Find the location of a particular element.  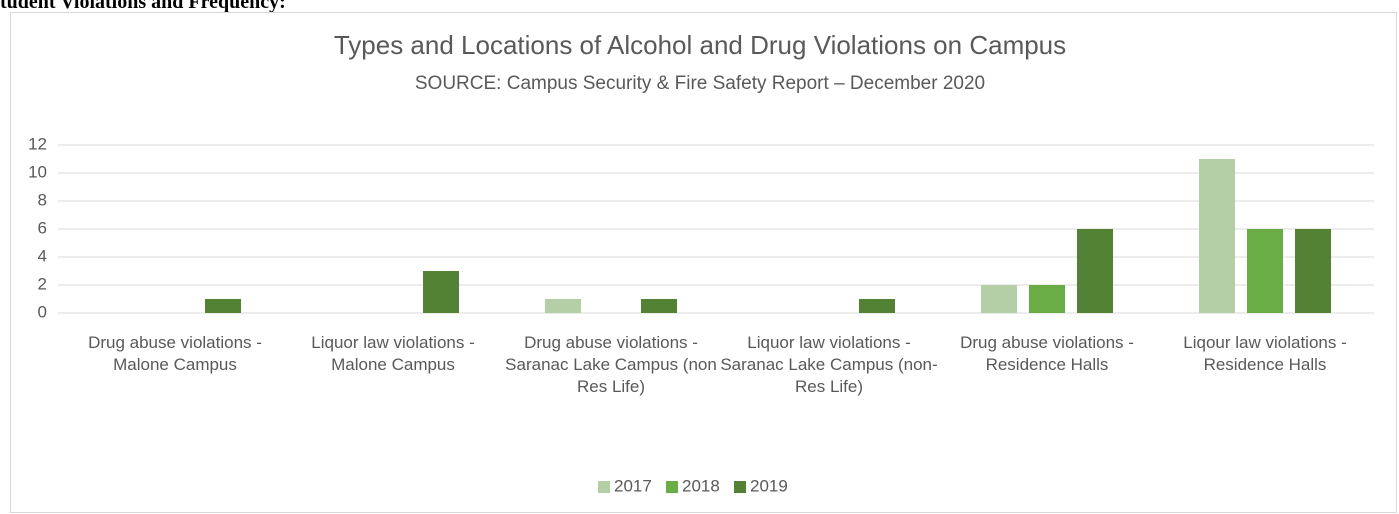

y-tick-label: 10 is located at coordinates (37, 171).